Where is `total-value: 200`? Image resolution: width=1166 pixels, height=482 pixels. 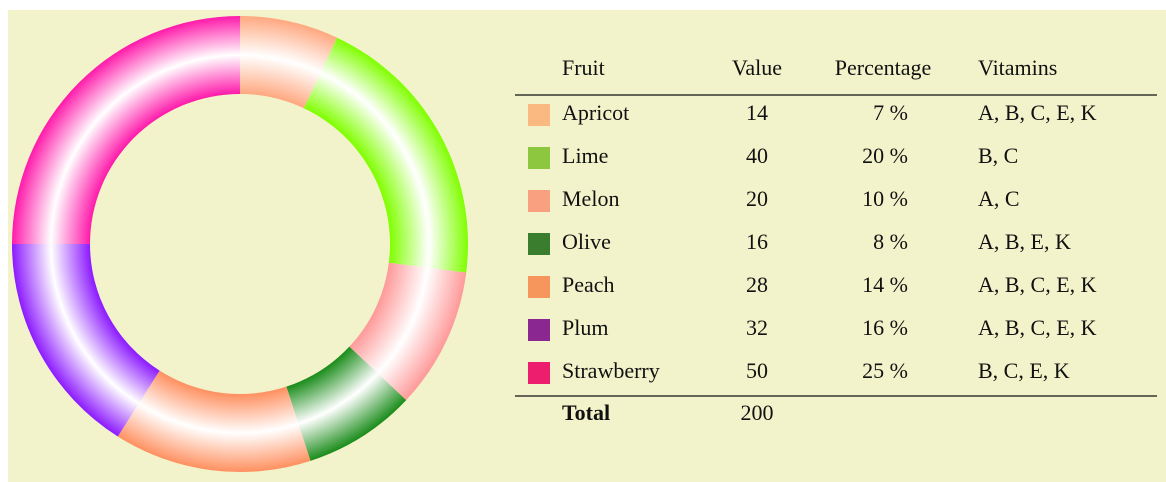 total-value: 200 is located at coordinates (757, 412).